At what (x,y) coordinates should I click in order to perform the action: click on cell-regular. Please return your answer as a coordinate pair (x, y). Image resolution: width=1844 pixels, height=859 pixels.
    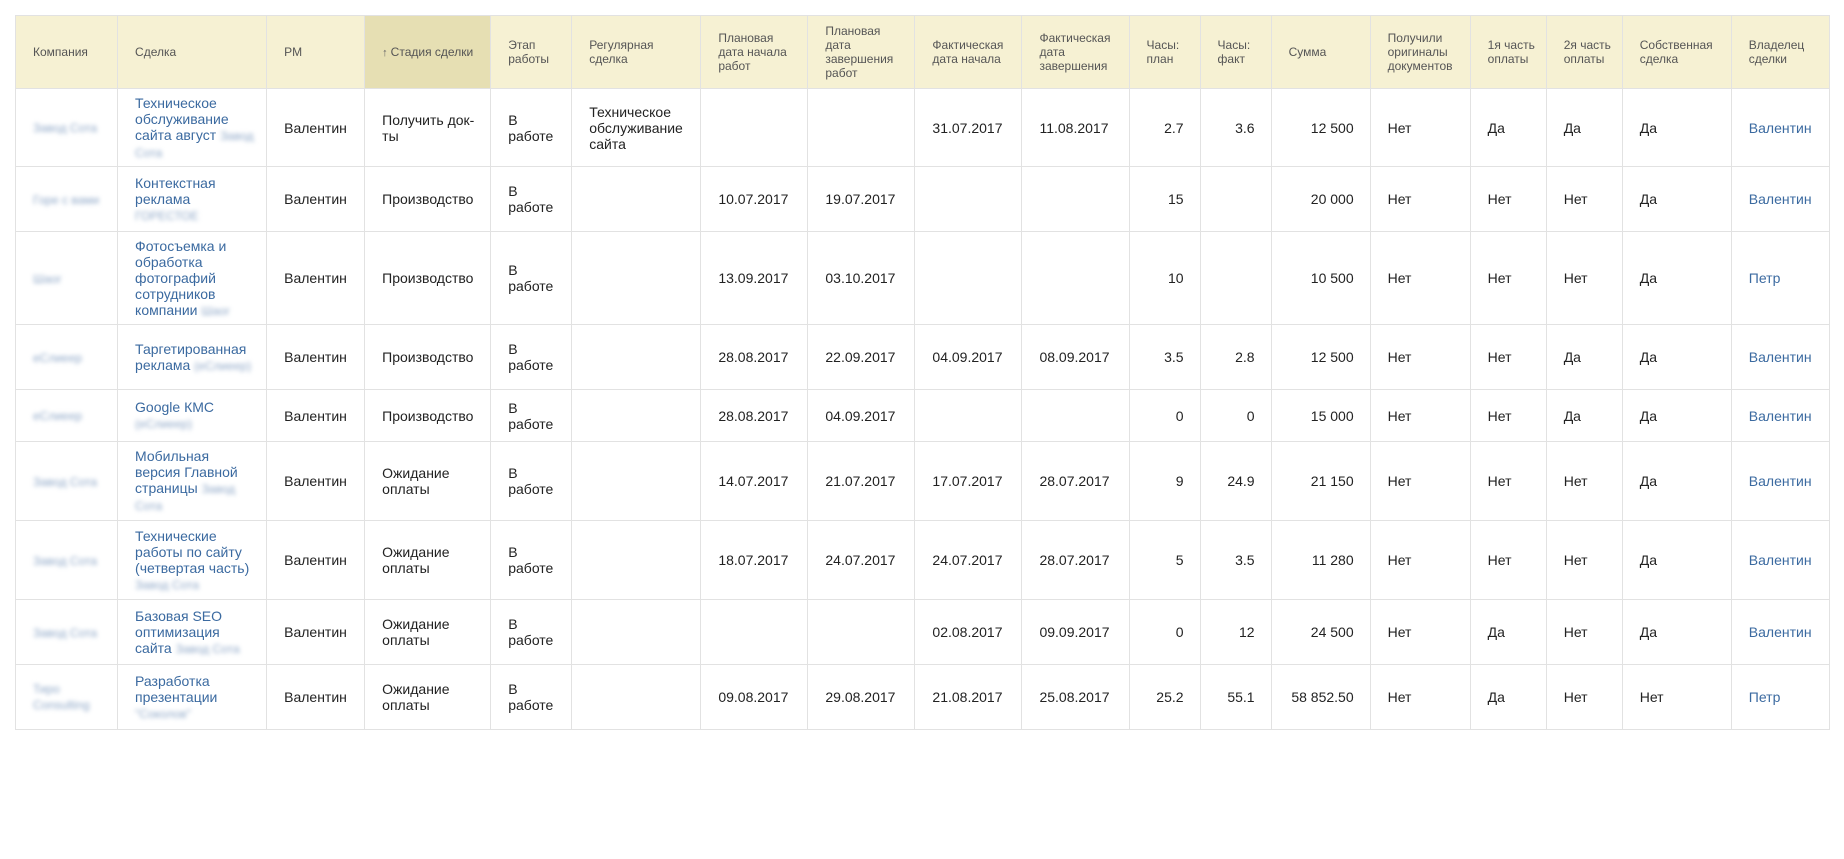
    Looking at the image, I should click on (636, 632).